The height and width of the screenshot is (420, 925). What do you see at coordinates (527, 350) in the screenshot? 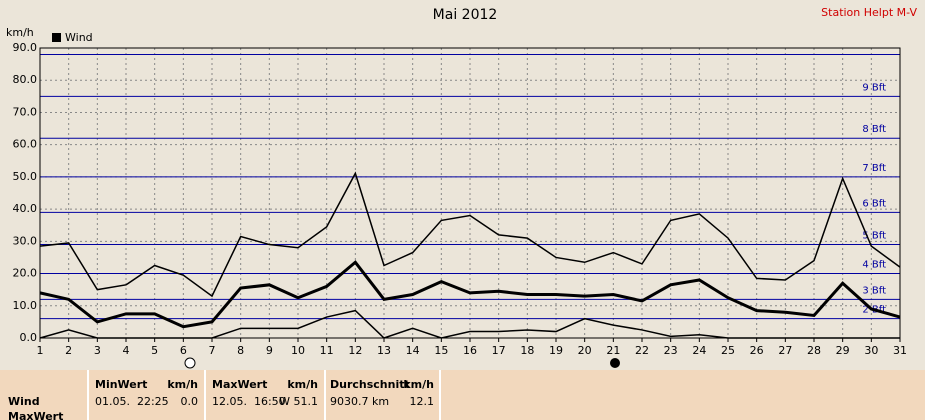
I see `x-tick-label: 18` at bounding box center [527, 350].